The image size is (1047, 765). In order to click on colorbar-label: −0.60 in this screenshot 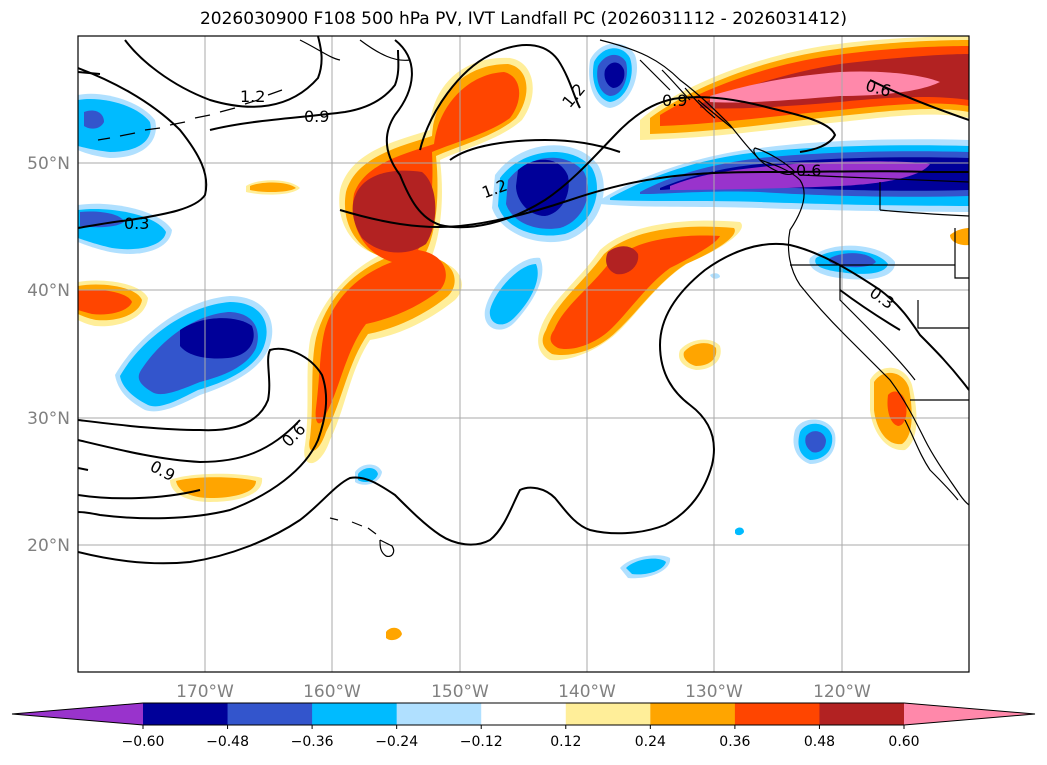, I will do `click(143, 742)`.